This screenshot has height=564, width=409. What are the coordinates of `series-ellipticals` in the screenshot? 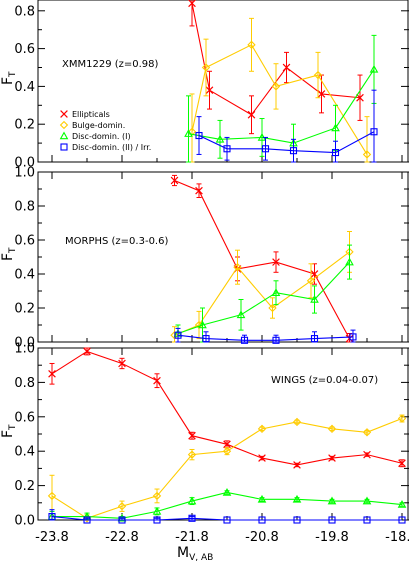 It's located at (262, 258).